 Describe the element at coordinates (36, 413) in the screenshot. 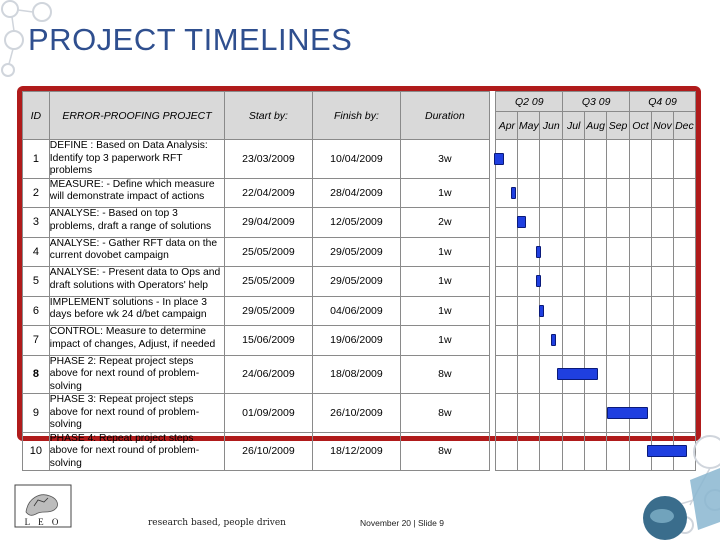

I see `row-id: 9` at that location.